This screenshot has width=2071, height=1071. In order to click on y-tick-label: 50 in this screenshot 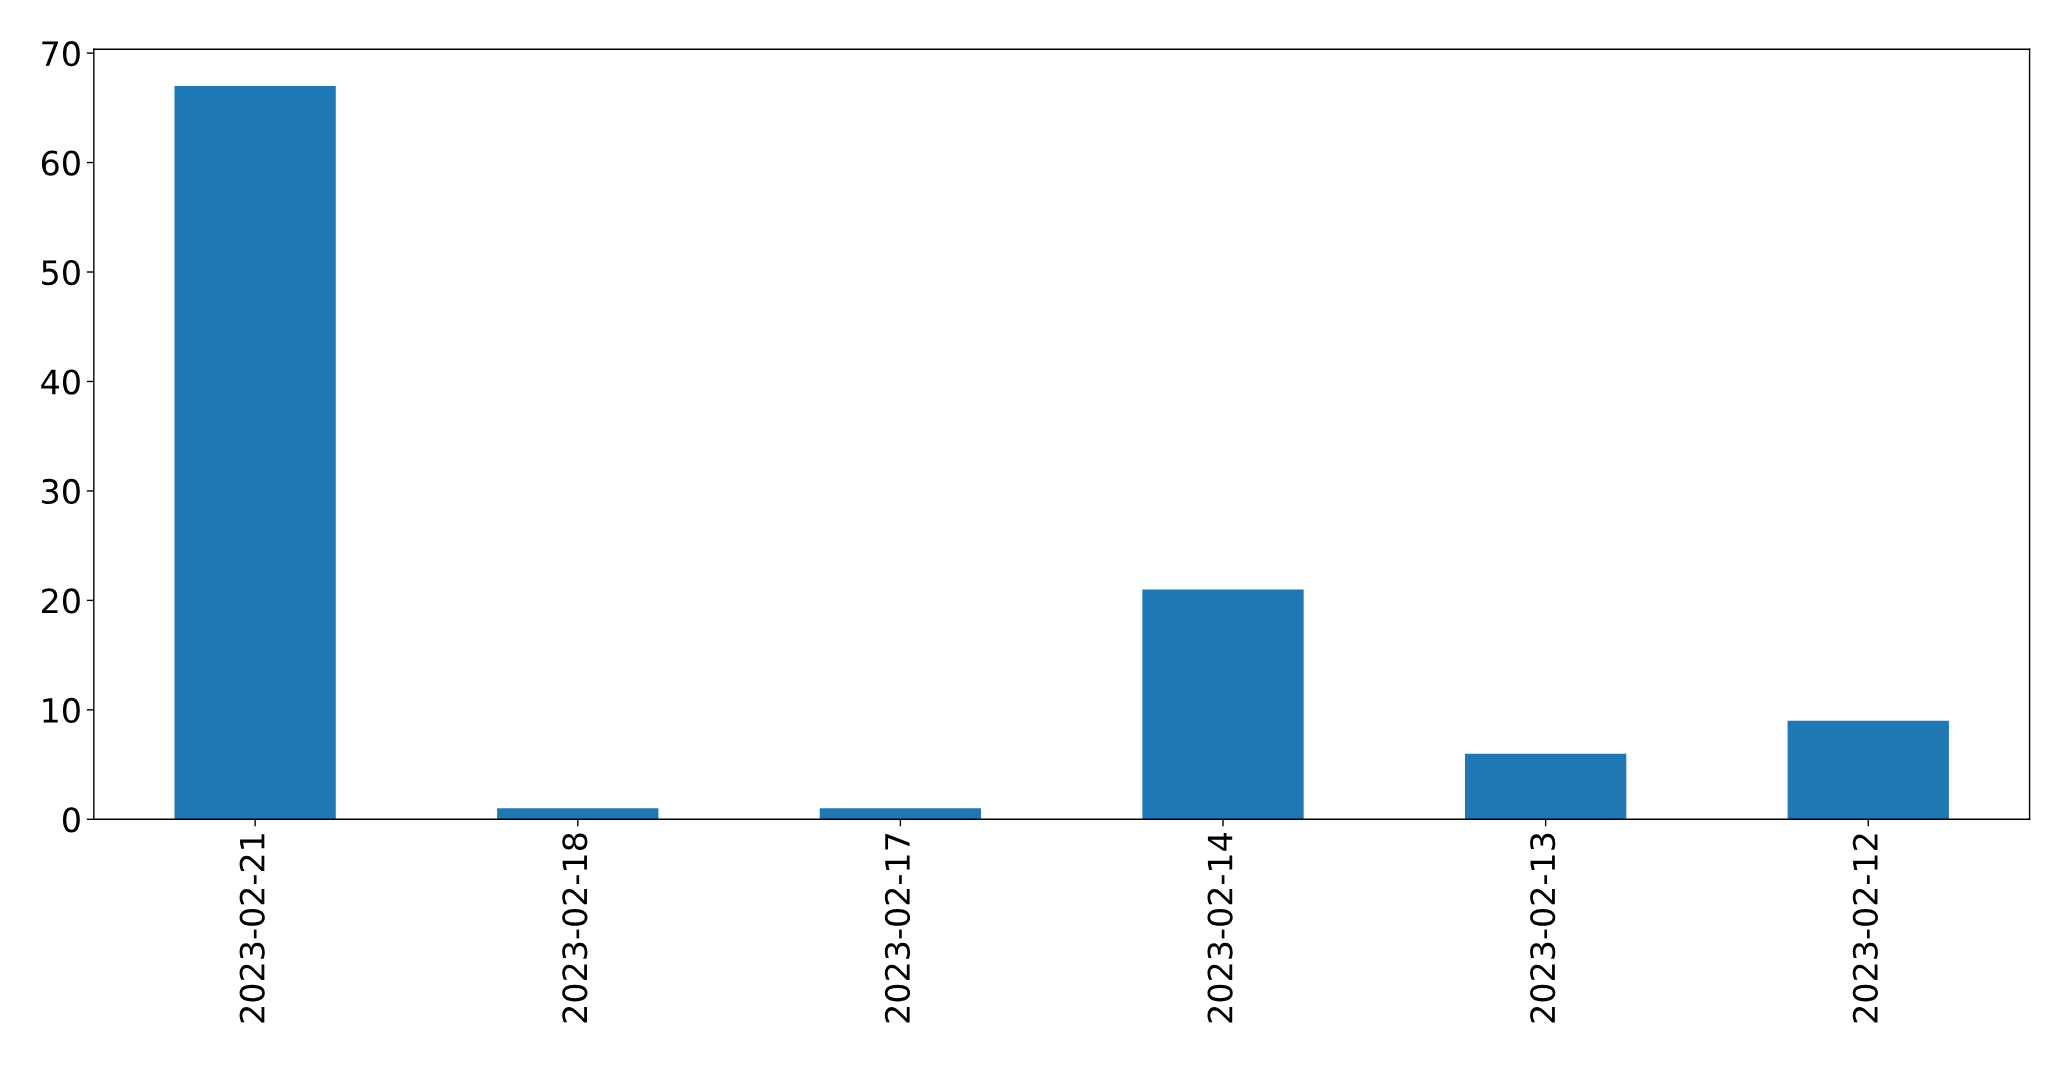, I will do `click(61, 272)`.